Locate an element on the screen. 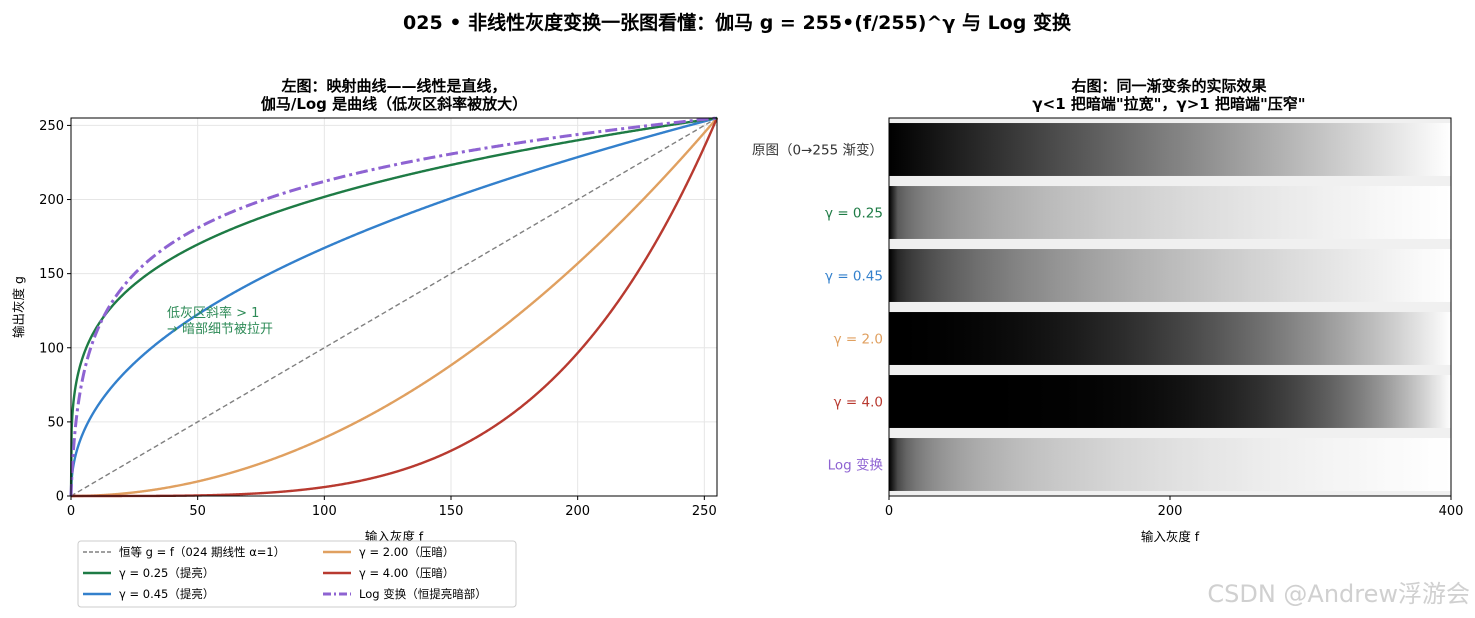  legend-label-2: γ = 0.45（提亮） is located at coordinates (166, 594).